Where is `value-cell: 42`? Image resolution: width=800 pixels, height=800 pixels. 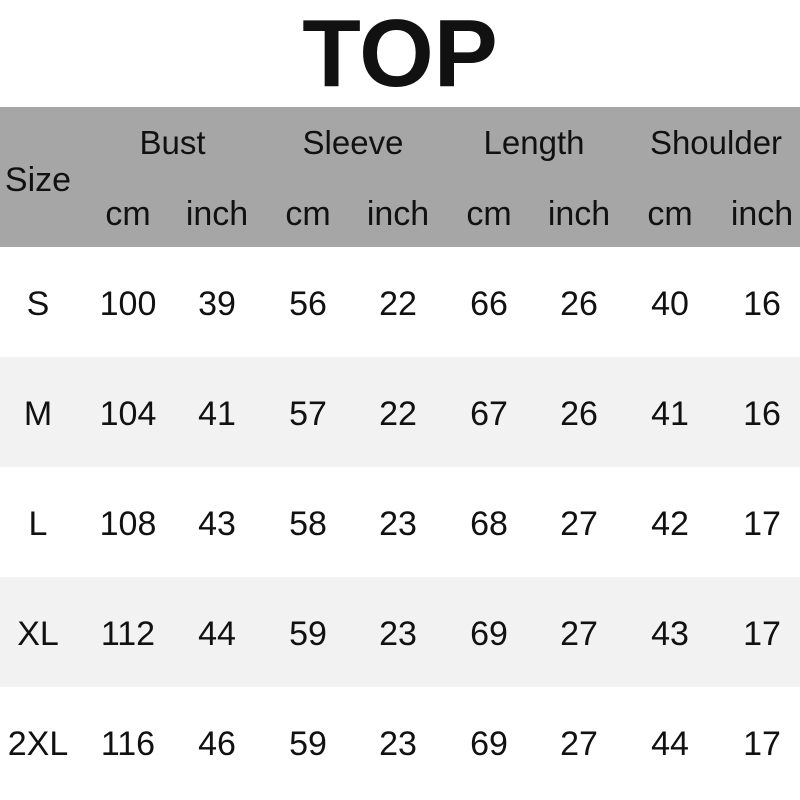
value-cell: 42 is located at coordinates (670, 524).